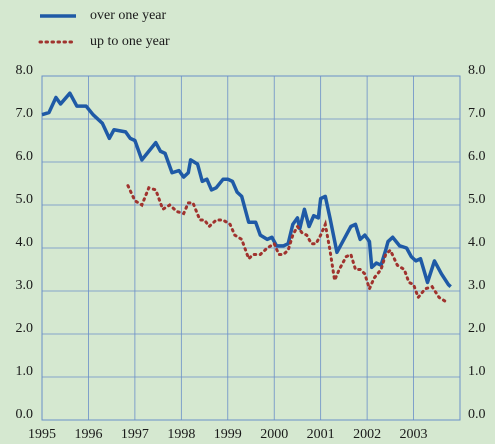 Image resolution: width=495 pixels, height=444 pixels. Describe the element at coordinates (477, 328) in the screenshot. I see `y2-tick-label: 2.0` at that location.